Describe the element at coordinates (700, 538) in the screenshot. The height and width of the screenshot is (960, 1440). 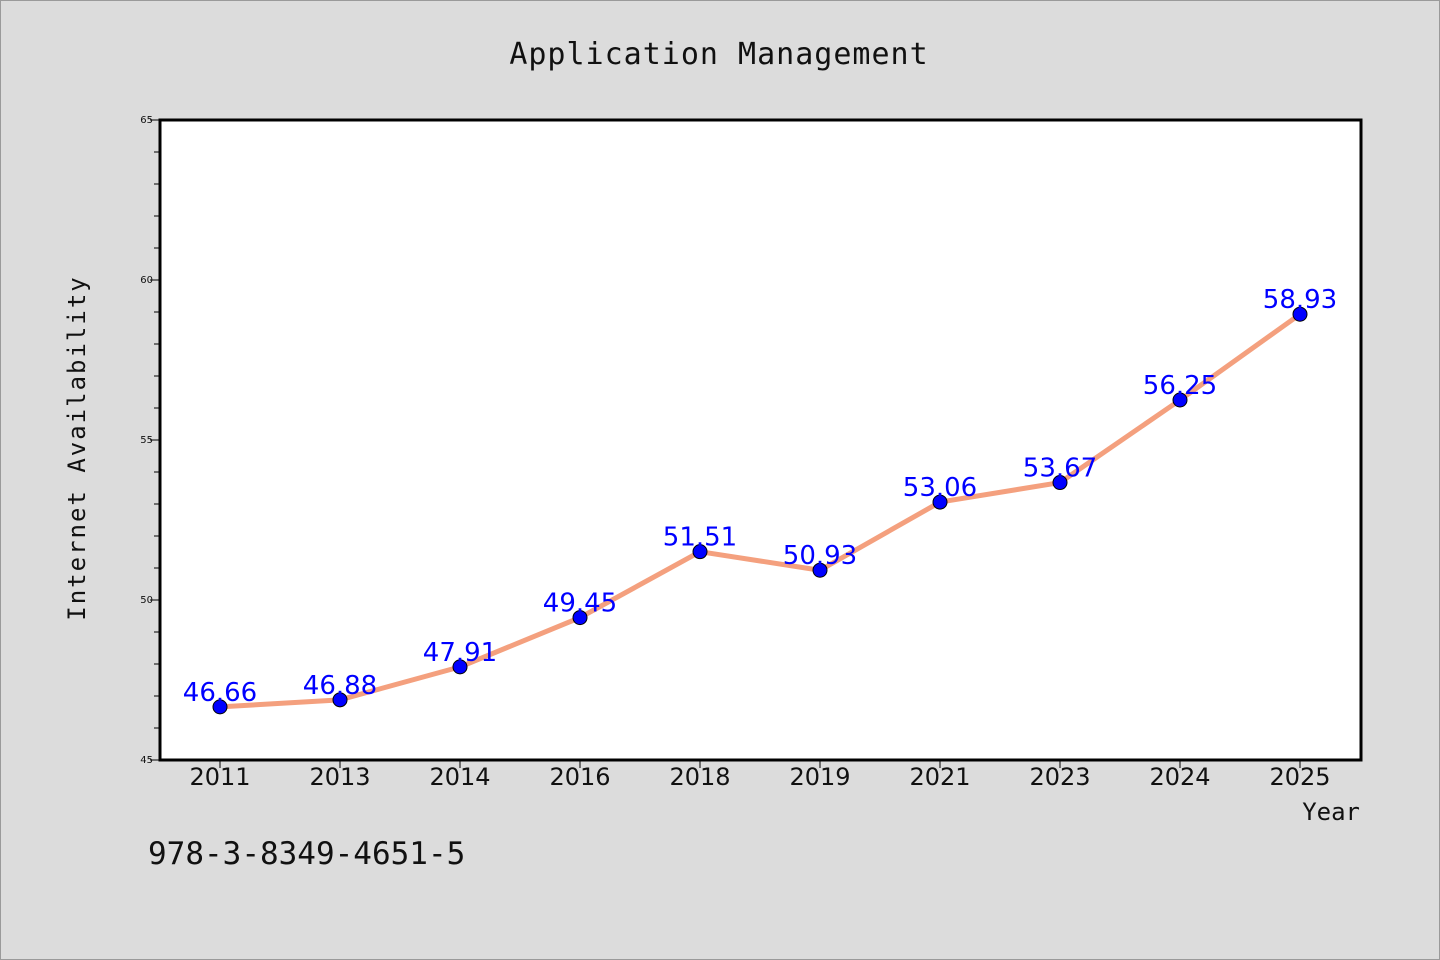
I see `data-label: 51.51` at that location.